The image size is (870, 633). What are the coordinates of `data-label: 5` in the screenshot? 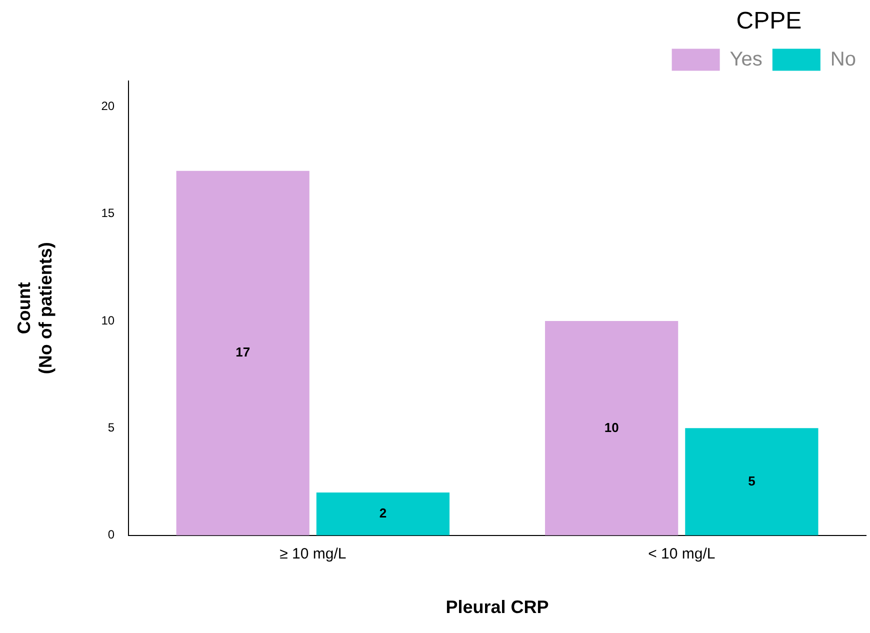 It's located at (752, 480).